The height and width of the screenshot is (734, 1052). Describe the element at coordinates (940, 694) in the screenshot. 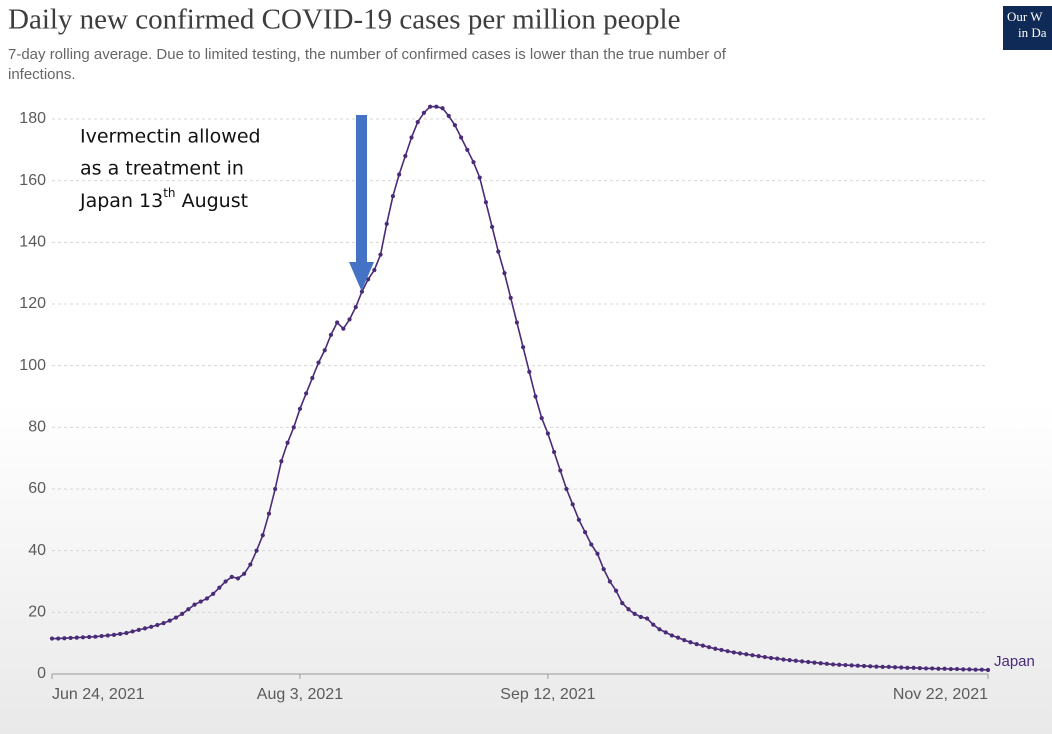

I see `x-tick-label: Nov 22, 2021` at that location.